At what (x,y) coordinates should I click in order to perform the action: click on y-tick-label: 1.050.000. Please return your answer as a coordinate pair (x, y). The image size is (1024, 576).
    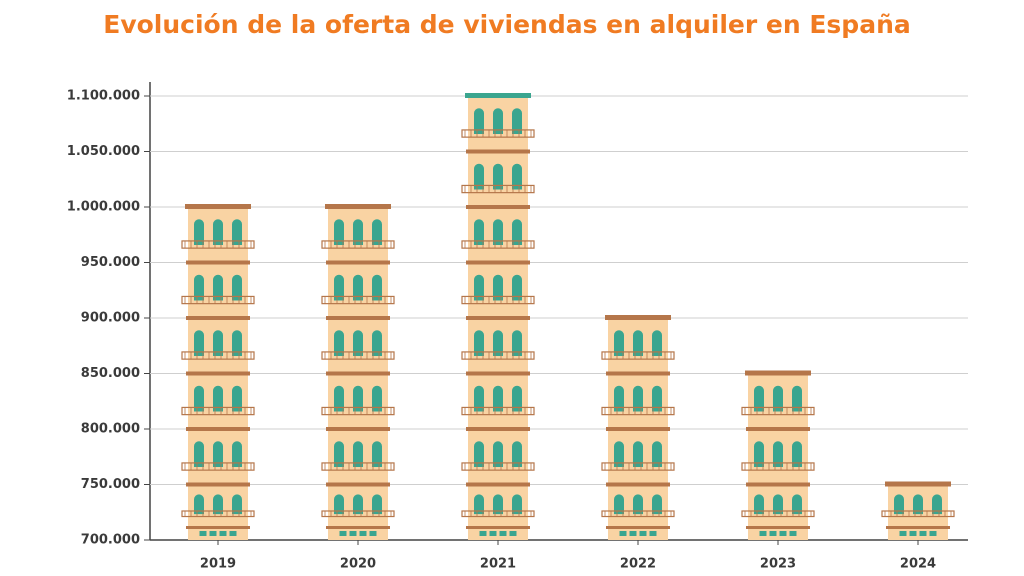
    Looking at the image, I should click on (103, 151).